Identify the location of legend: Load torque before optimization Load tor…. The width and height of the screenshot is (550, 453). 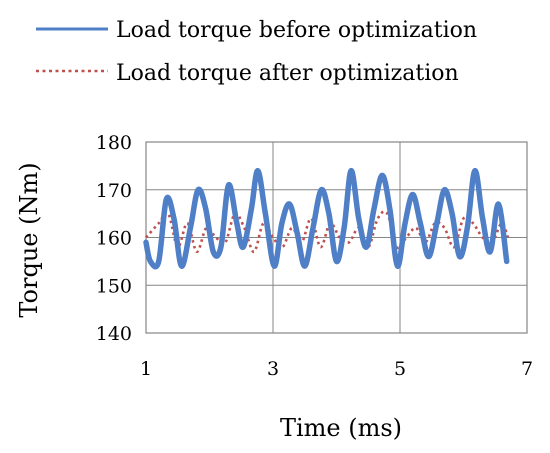
(256, 52).